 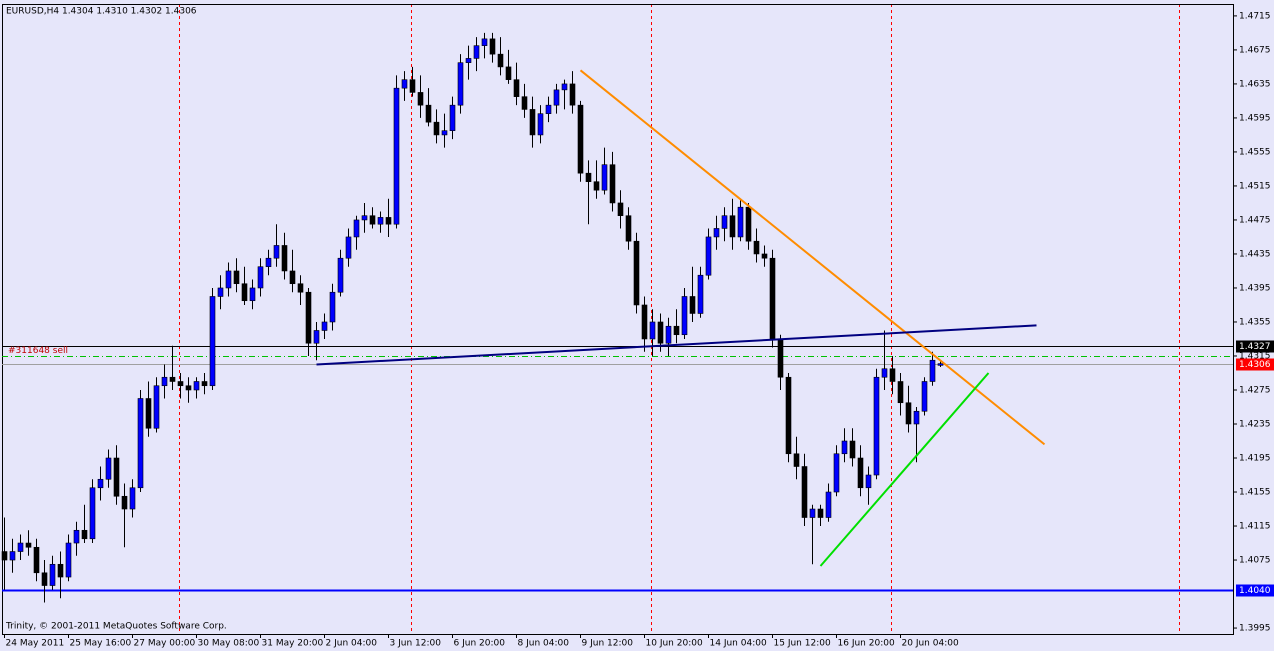 I want to click on y-tick-label: 1.4395, so click(x=1255, y=288).